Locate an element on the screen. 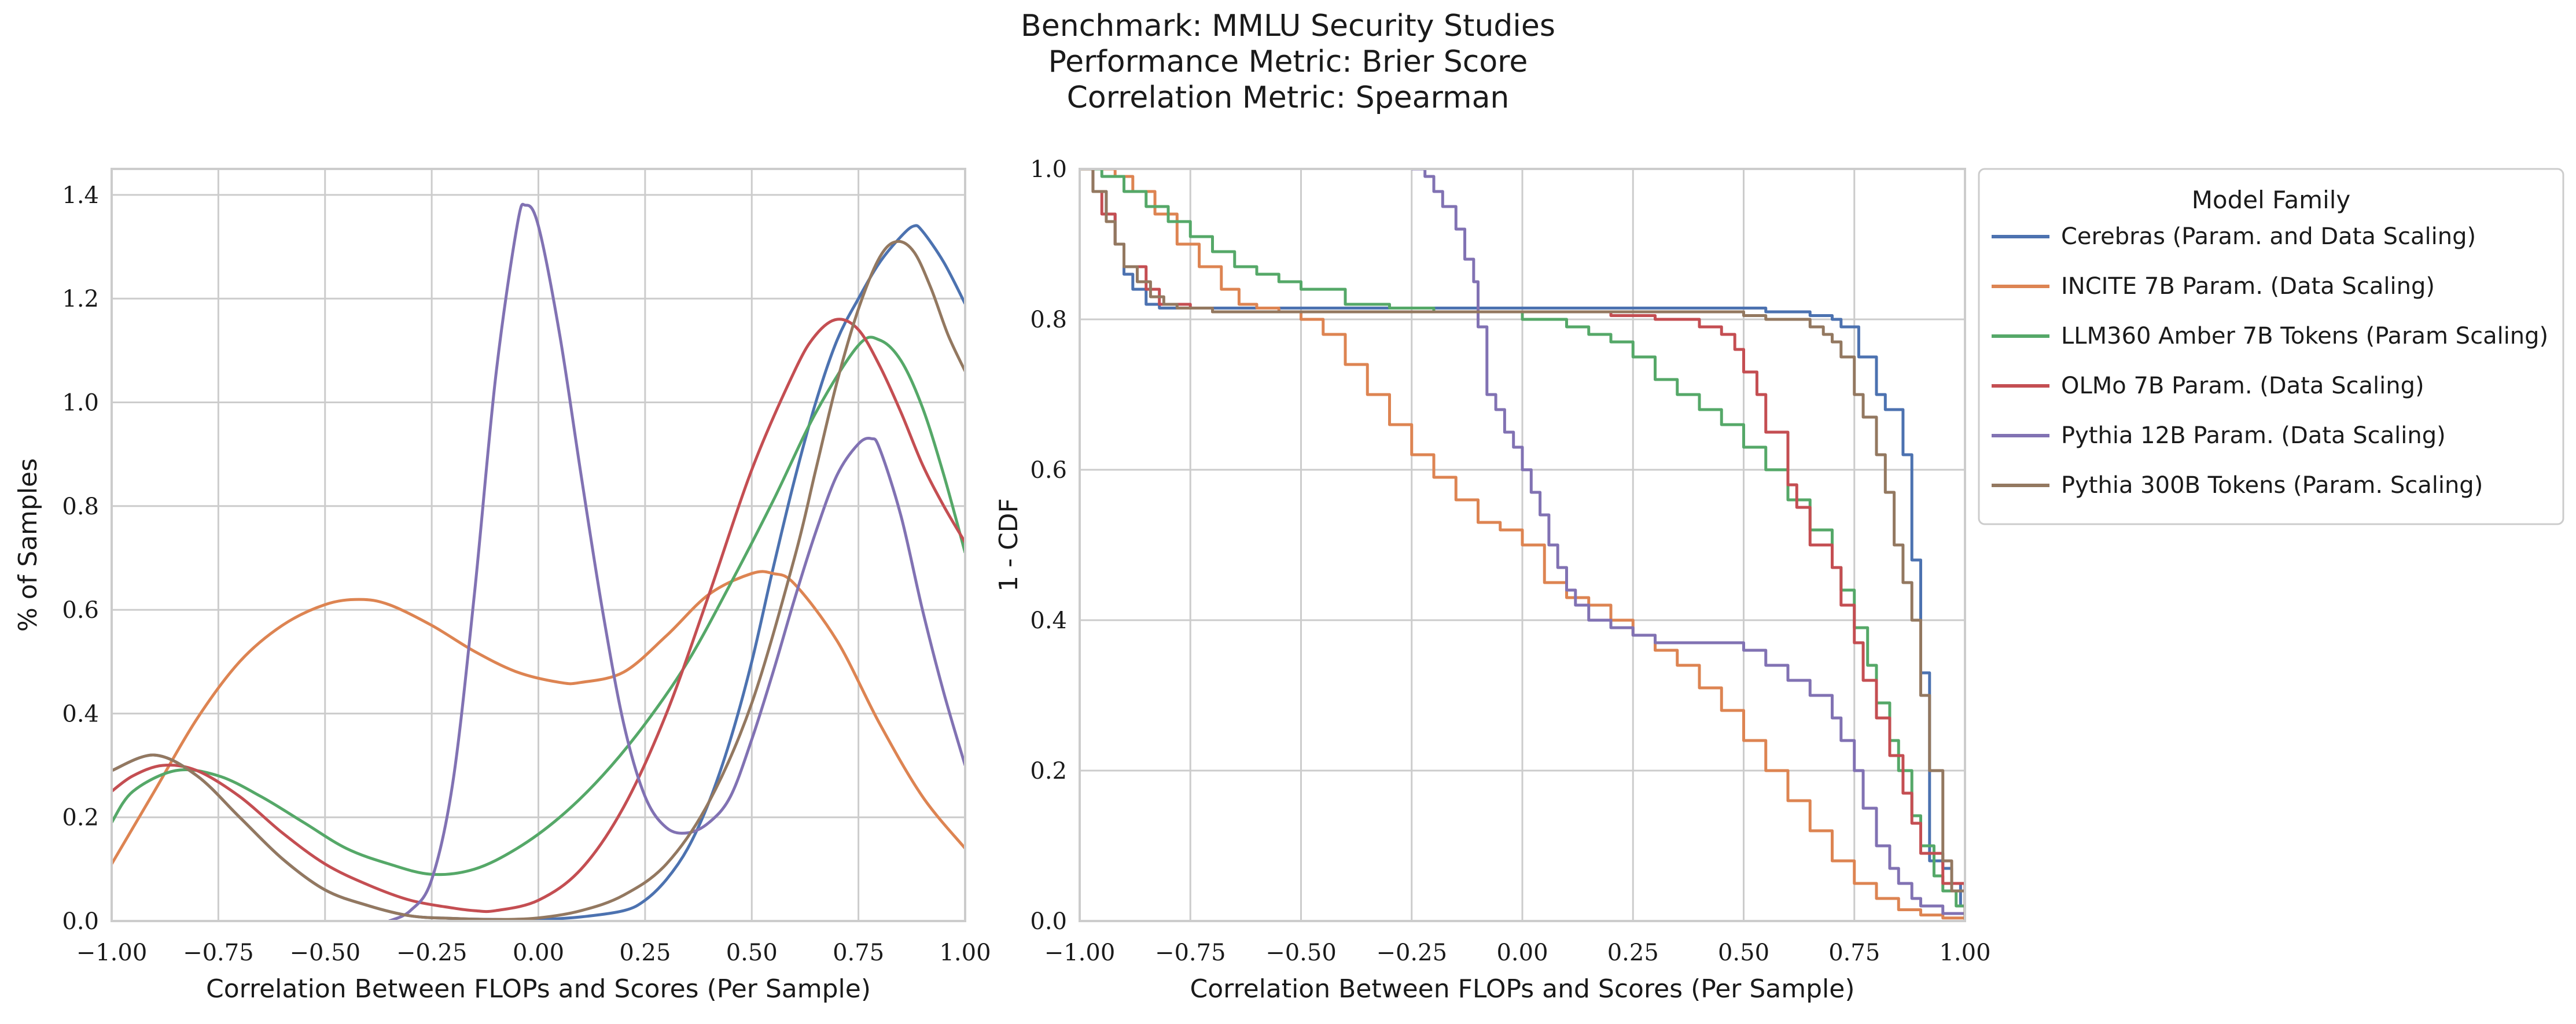 This screenshot has width=2576, height=1024. survival-xtick-label: −0.75 is located at coordinates (1190, 953).